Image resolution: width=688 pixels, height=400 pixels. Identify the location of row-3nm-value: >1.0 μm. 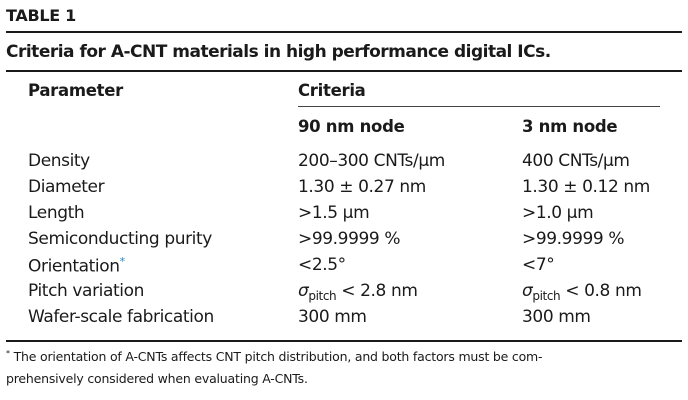
(558, 213).